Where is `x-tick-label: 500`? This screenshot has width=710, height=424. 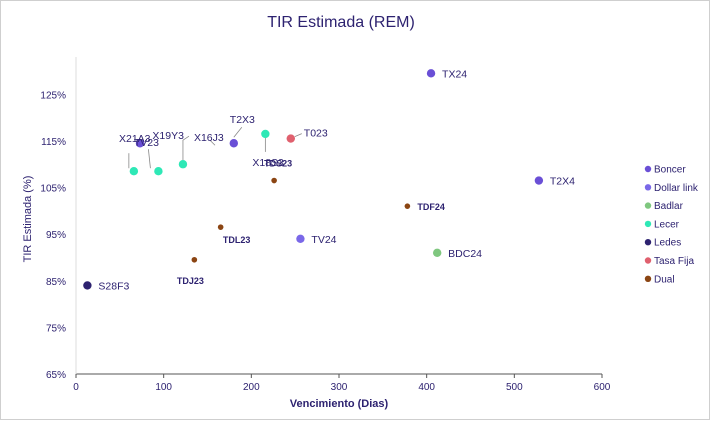 x-tick-label: 500 is located at coordinates (514, 387).